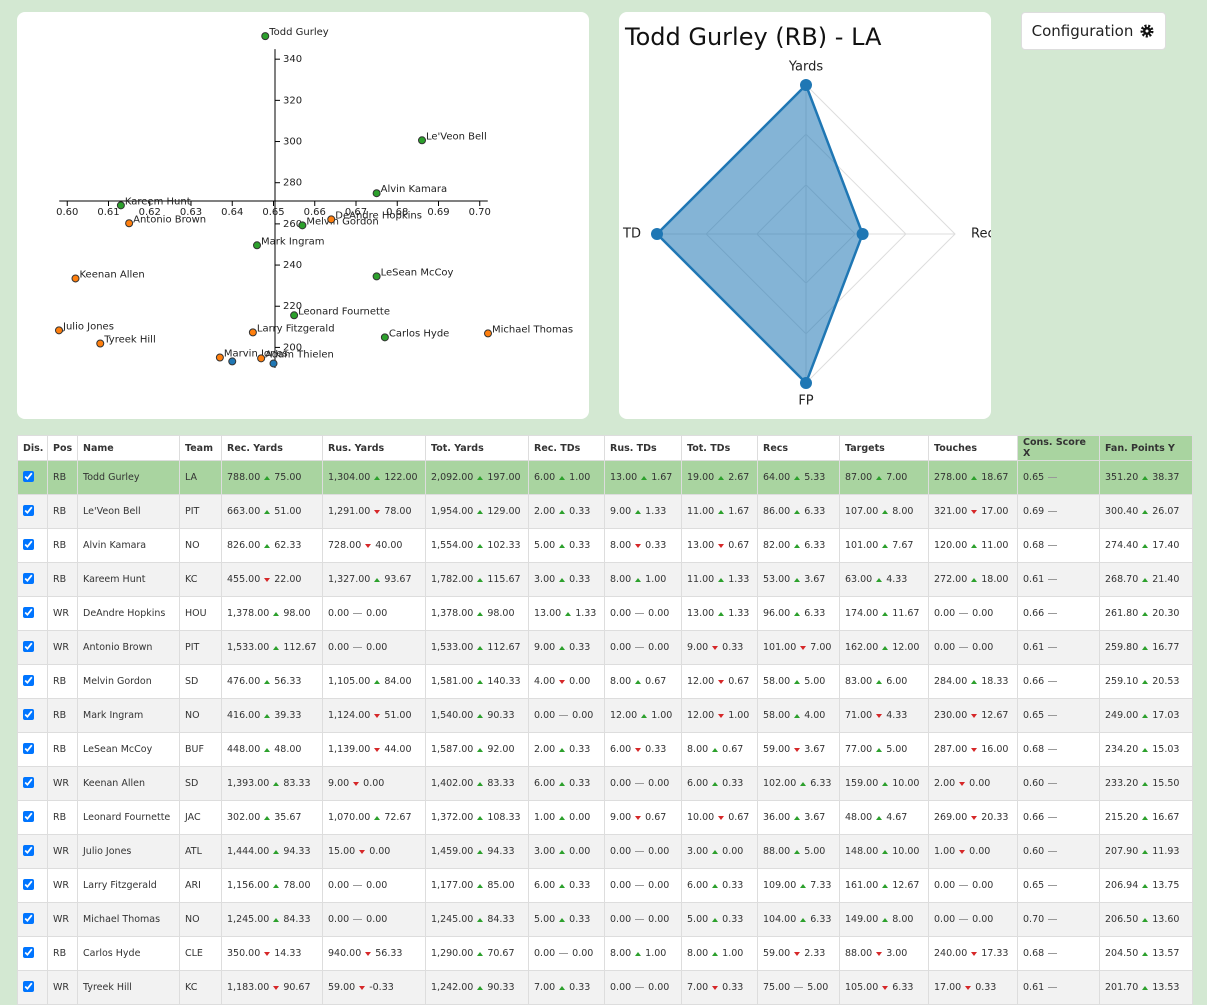 The image size is (1207, 1005). What do you see at coordinates (1122, 987) in the screenshot?
I see `stat-value: 201.70` at bounding box center [1122, 987].